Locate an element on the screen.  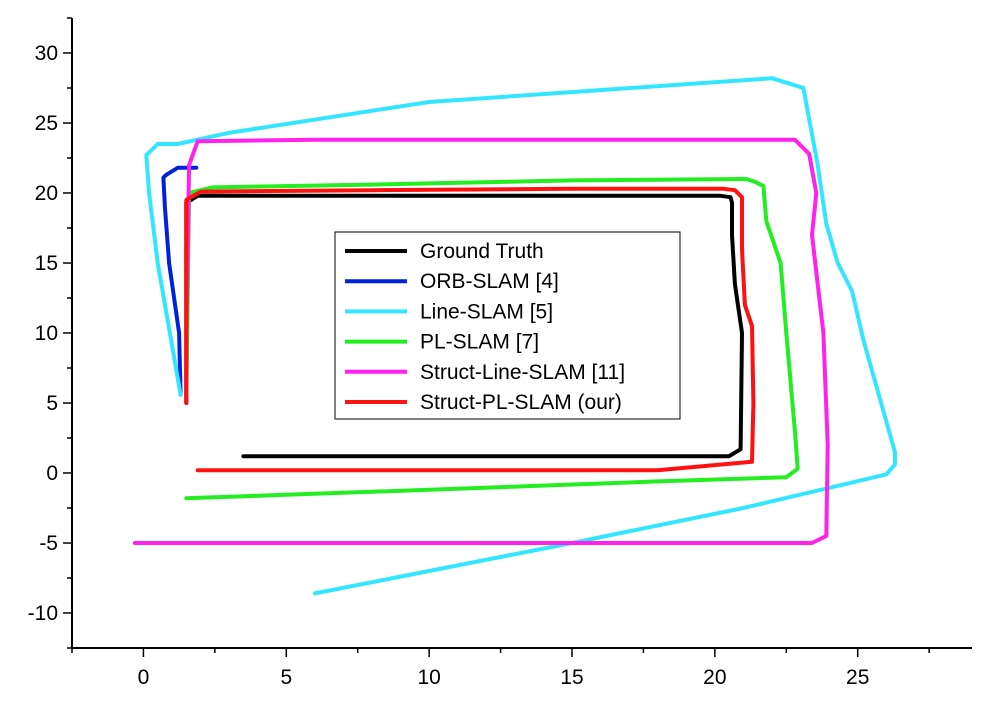
legend-label: Struct-Line-SLAM [11] is located at coordinates (522, 372).